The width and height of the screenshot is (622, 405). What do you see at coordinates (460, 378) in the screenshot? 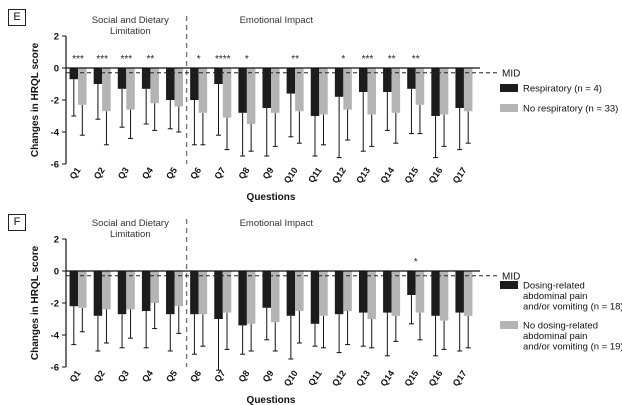
I see `x-tick-label: Q17` at bounding box center [460, 378].